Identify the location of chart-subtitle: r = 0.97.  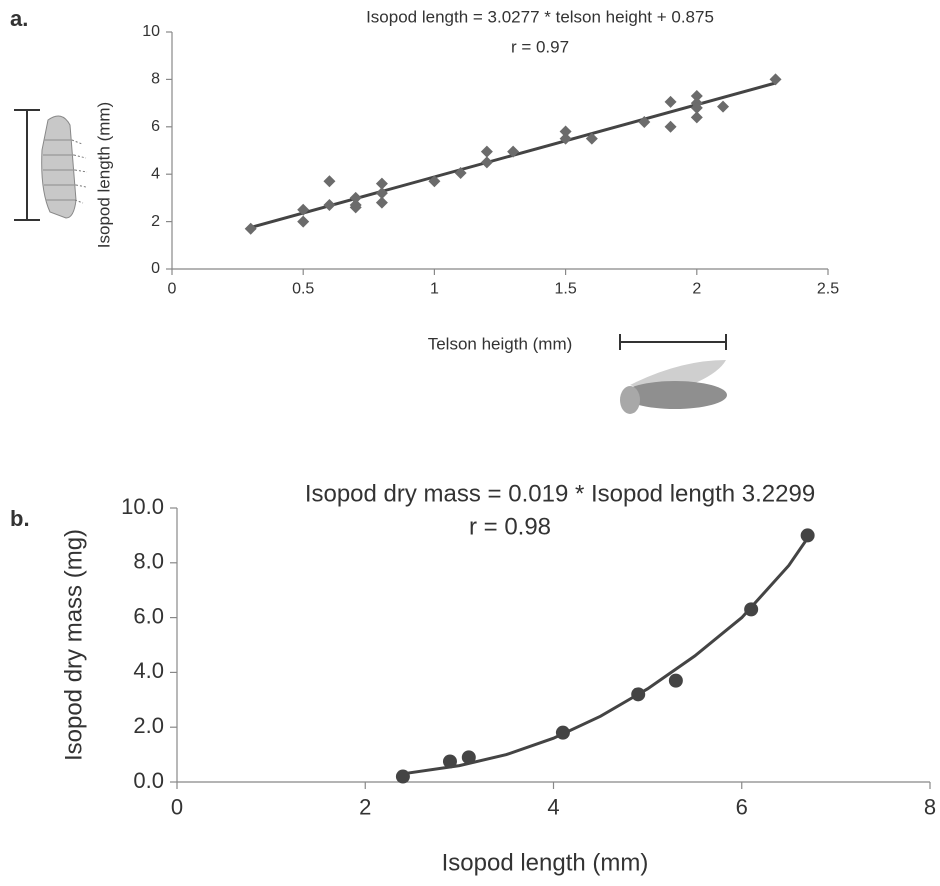
(540, 46).